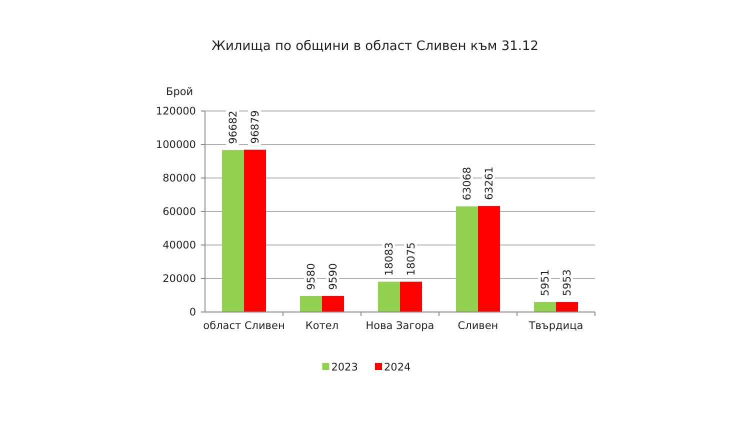  What do you see at coordinates (468, 183) in the screenshot?
I see `data-label: 63068` at bounding box center [468, 183].